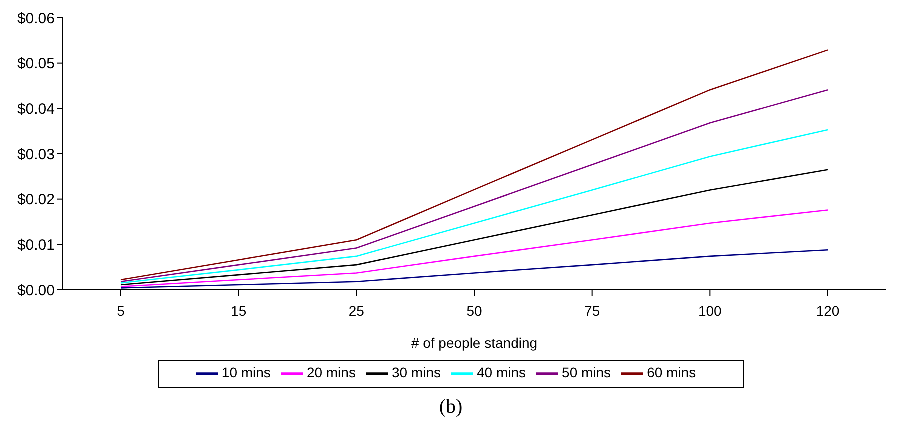  Describe the element at coordinates (592, 310) in the screenshot. I see `x-tick-label: 75` at that location.